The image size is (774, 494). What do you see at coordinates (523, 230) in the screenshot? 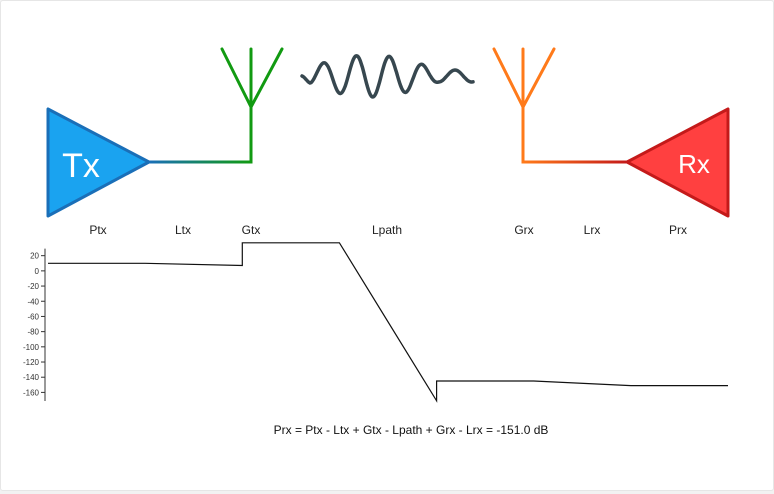
I see `stage-label-grx: Grx` at bounding box center [523, 230].